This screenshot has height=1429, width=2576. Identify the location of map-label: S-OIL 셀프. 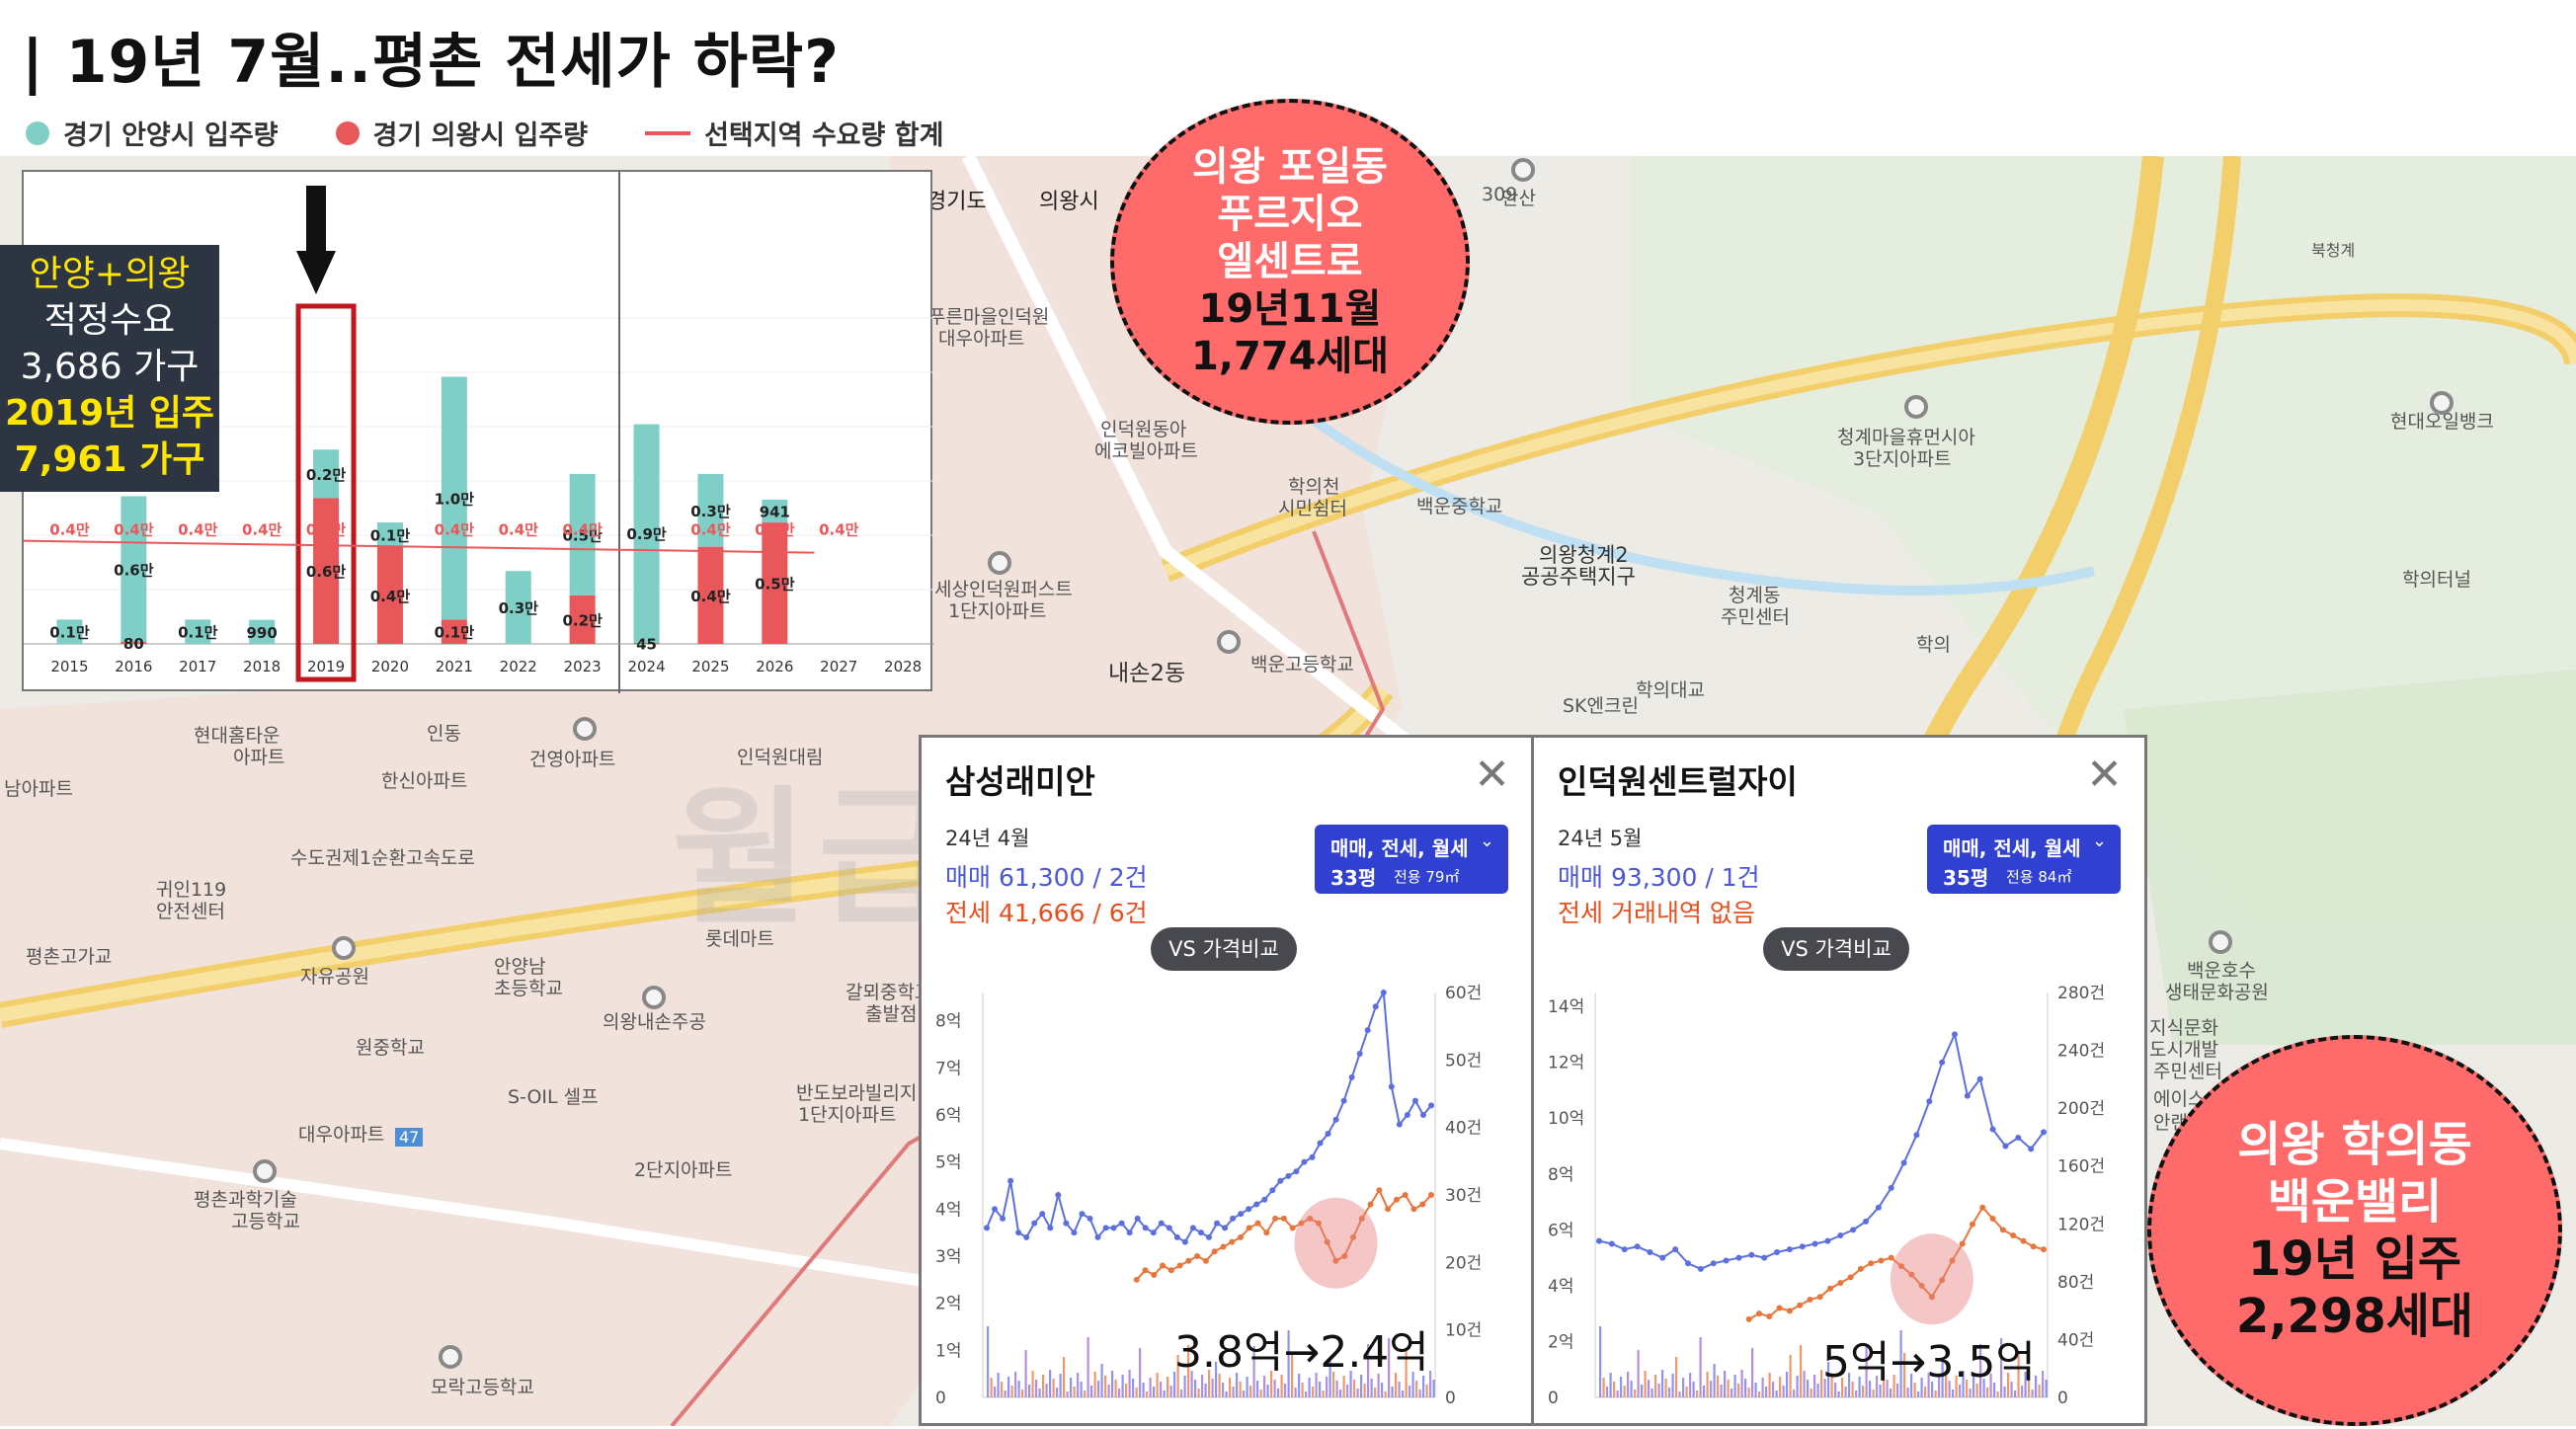
(553, 1097).